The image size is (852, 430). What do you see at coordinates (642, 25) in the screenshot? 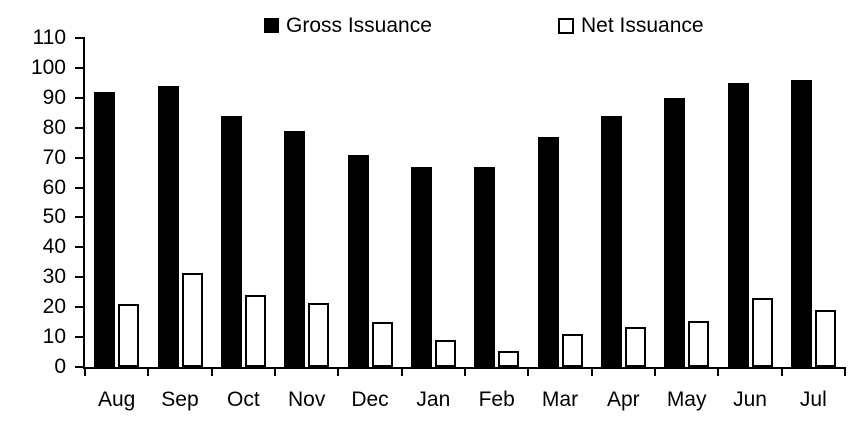
I see `legend-label-net-issuance: Net Issuance` at bounding box center [642, 25].